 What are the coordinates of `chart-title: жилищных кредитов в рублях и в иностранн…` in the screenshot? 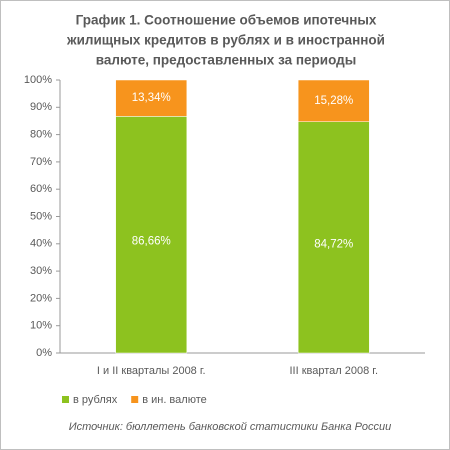 It's located at (225, 40).